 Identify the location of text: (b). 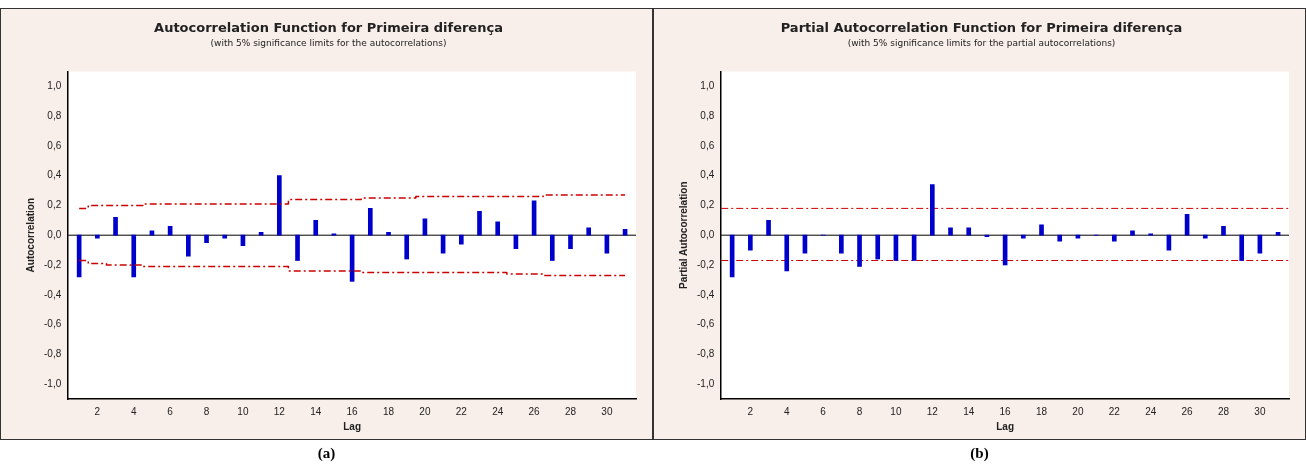
(979, 453).